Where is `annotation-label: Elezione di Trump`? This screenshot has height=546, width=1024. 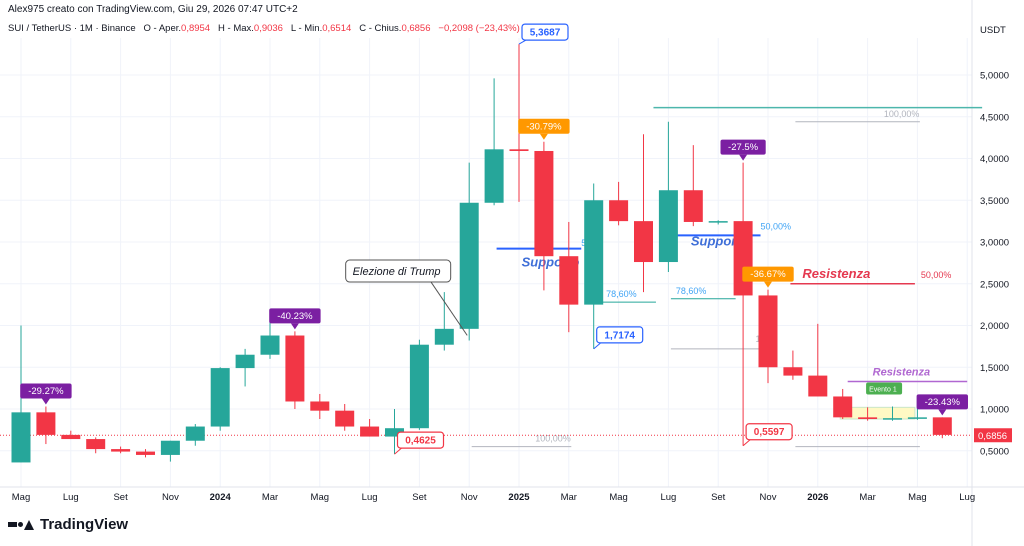
annotation-label: Elezione di Trump is located at coordinates (397, 272).